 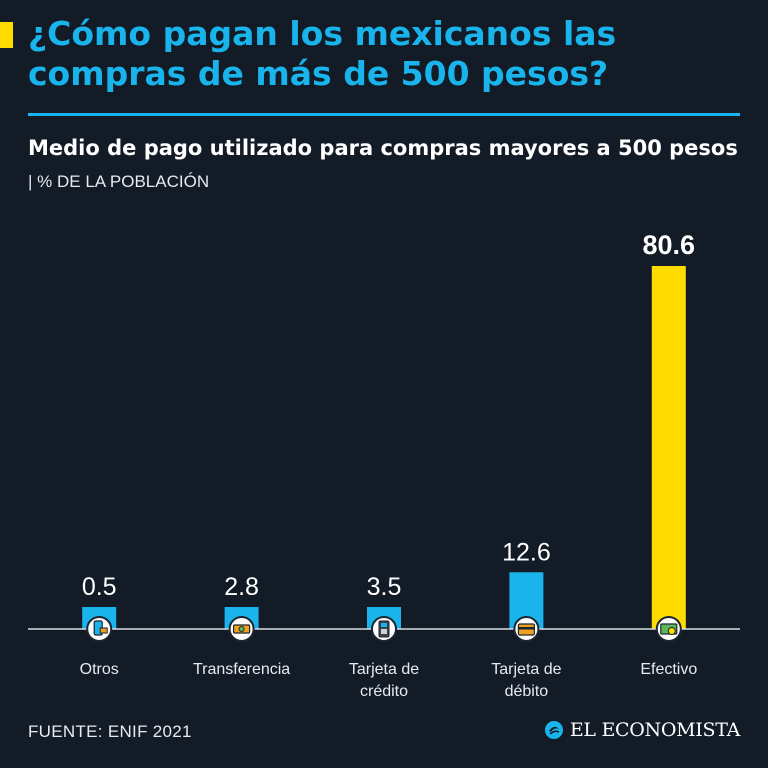 What do you see at coordinates (123, 181) in the screenshot?
I see `unit-label-text: % DE LA POBLACIÓN` at bounding box center [123, 181].